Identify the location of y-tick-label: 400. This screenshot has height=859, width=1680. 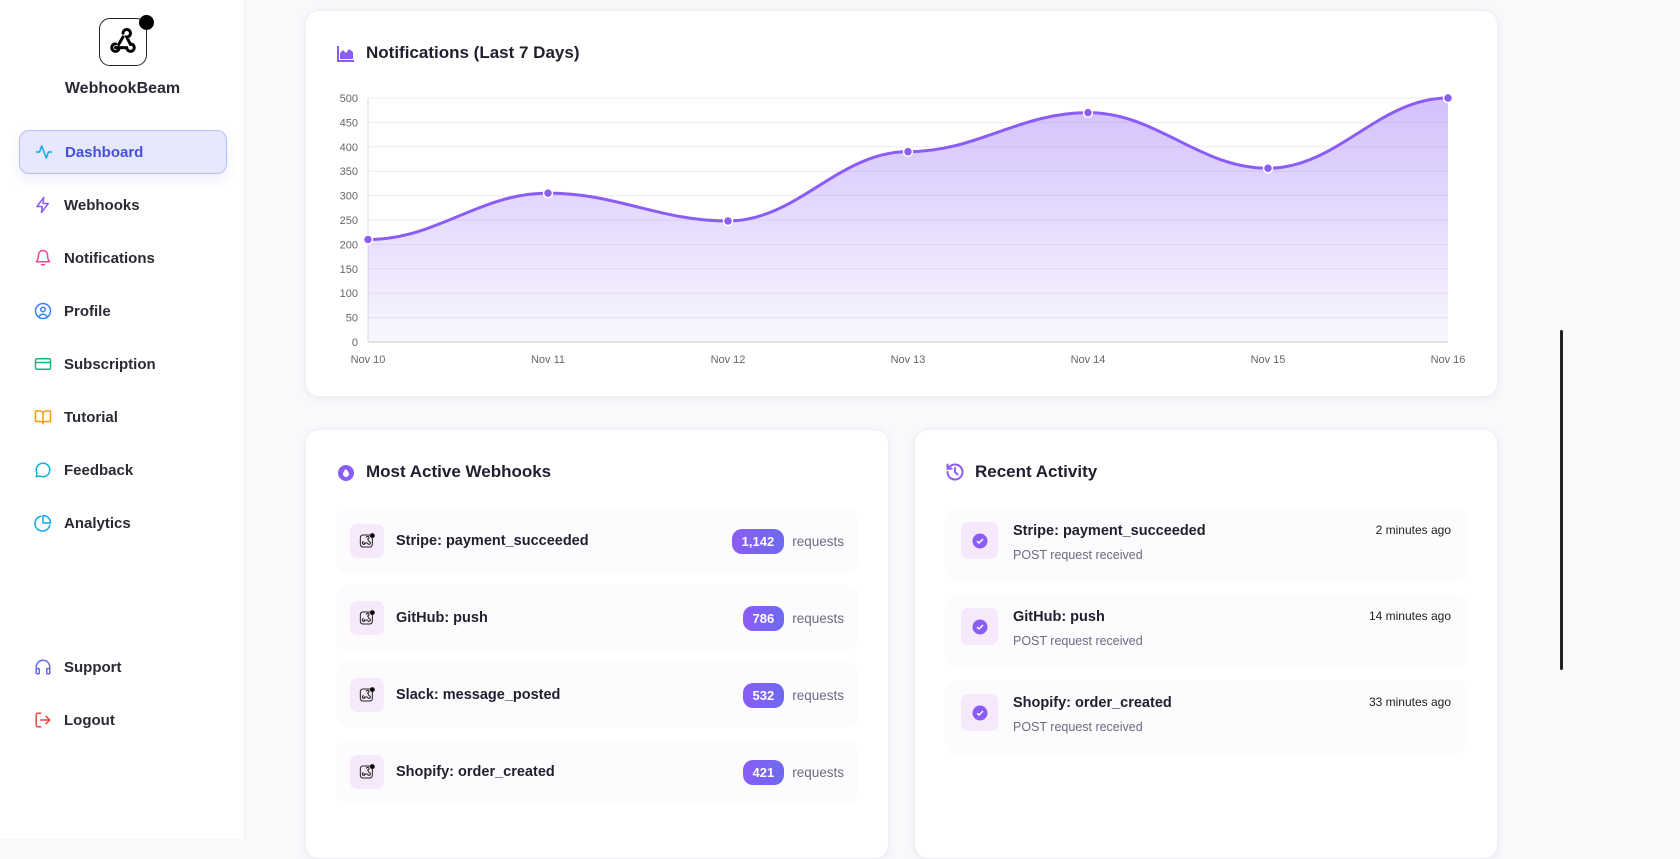
(349, 148).